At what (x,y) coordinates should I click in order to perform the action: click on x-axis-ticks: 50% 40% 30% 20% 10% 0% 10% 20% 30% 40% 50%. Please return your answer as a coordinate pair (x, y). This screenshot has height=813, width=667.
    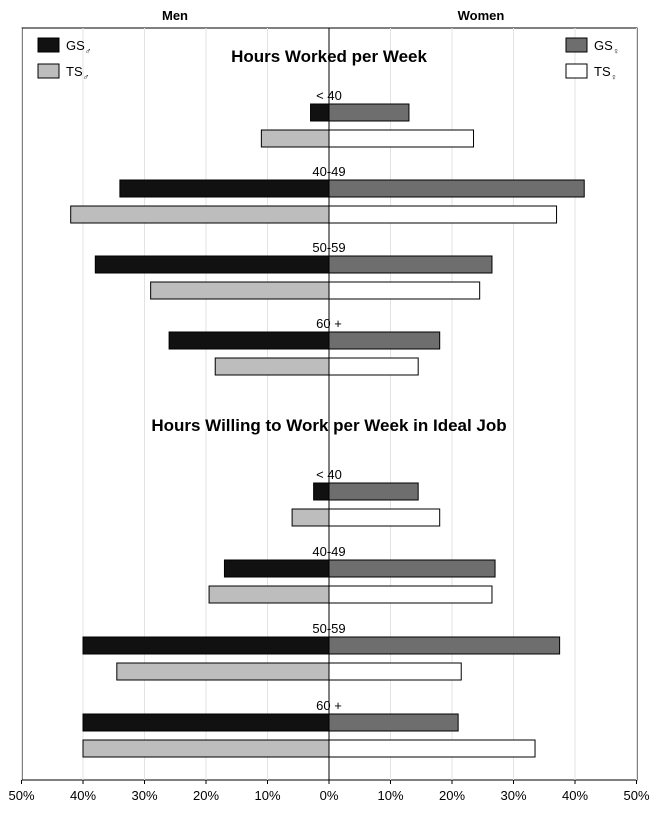
    Looking at the image, I should click on (329, 791).